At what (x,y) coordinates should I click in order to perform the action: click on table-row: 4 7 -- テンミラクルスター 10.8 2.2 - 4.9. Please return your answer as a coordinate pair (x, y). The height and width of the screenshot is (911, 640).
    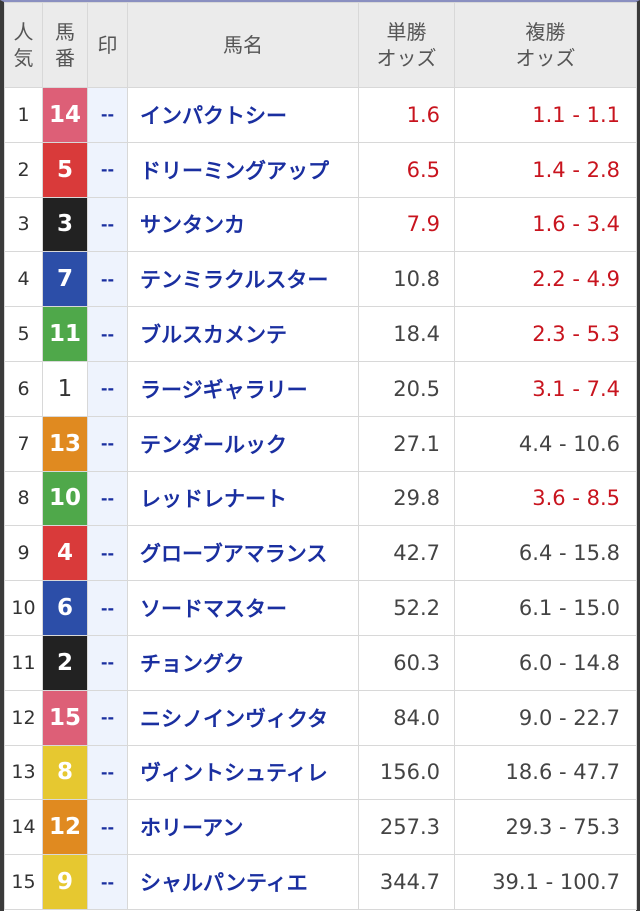
    Looking at the image, I should click on (320, 279).